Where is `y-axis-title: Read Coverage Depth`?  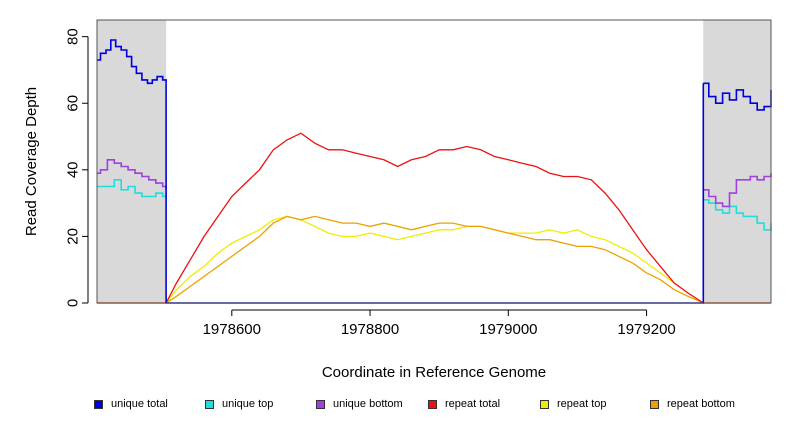 y-axis-title: Read Coverage Depth is located at coordinates (31, 161).